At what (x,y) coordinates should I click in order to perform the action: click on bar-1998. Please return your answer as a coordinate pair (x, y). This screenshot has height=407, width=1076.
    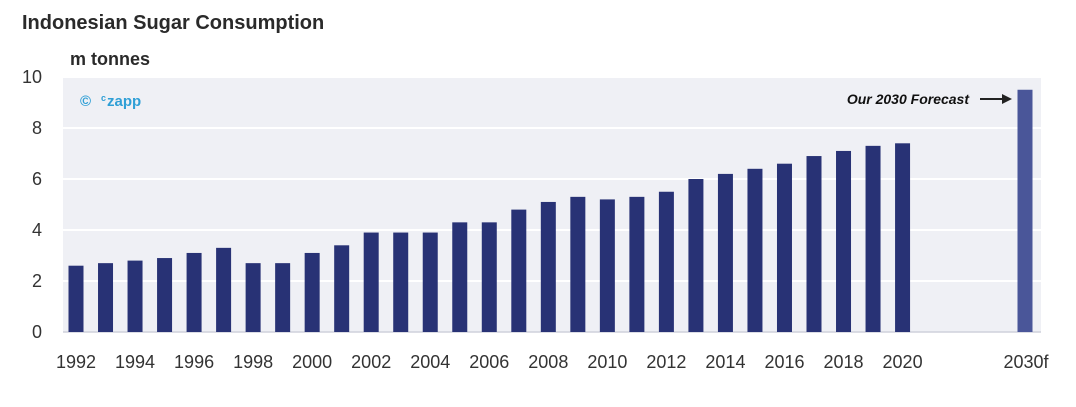
    Looking at the image, I should click on (253, 297).